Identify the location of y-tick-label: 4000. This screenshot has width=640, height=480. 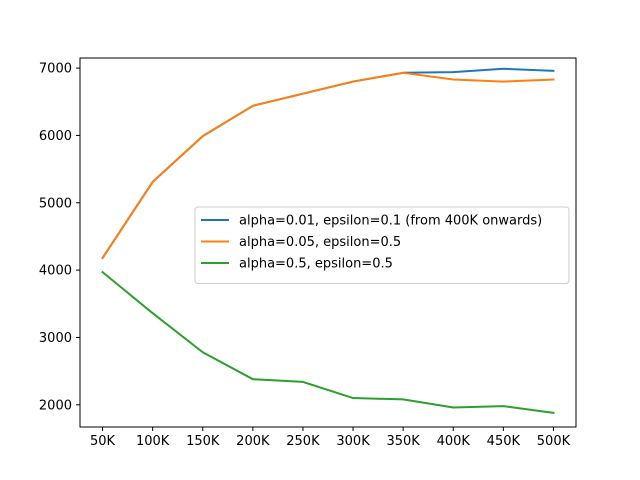
(55, 271).